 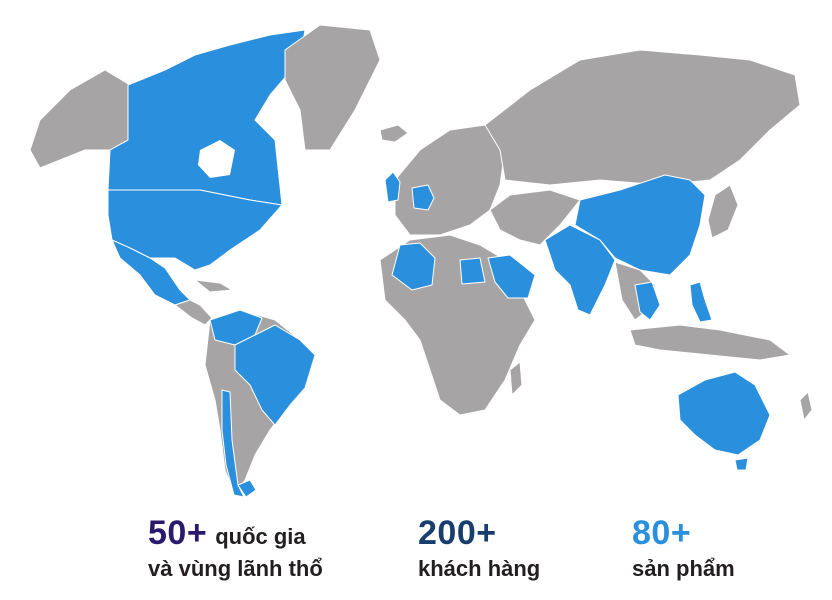 What do you see at coordinates (516, 378) in the screenshot?
I see `region-madagascar` at bounding box center [516, 378].